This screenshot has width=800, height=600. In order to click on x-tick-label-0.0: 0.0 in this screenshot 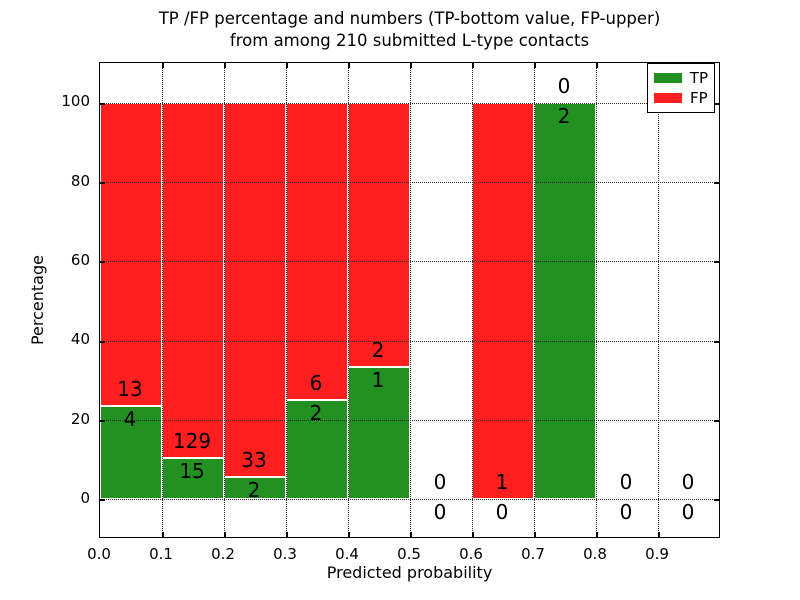, I will do `click(99, 554)`.